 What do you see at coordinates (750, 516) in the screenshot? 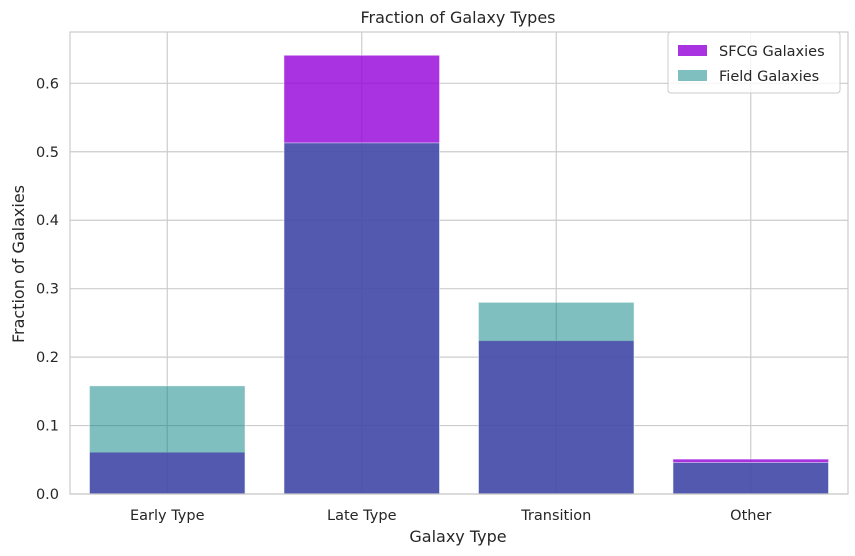
I see `x-tick-label: Other` at bounding box center [750, 516].